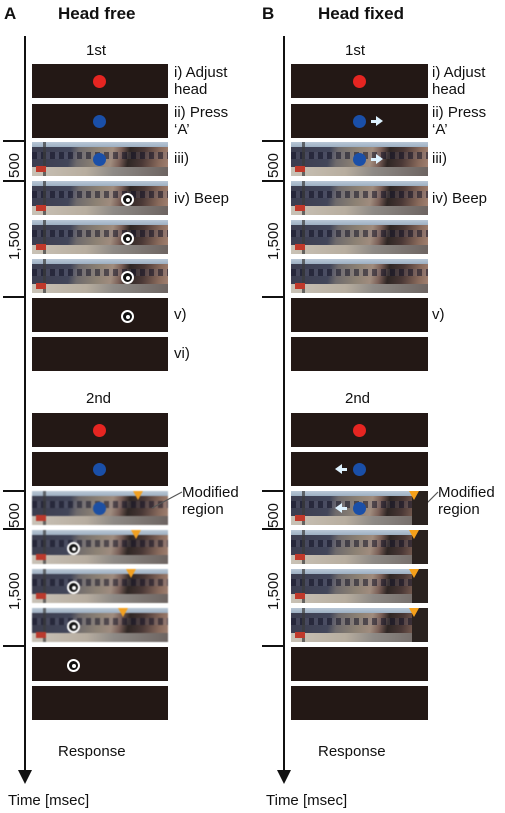 This screenshot has width=505, height=813. Describe the element at coordinates (10, 13) in the screenshot. I see `panel-letter-a: A` at that location.